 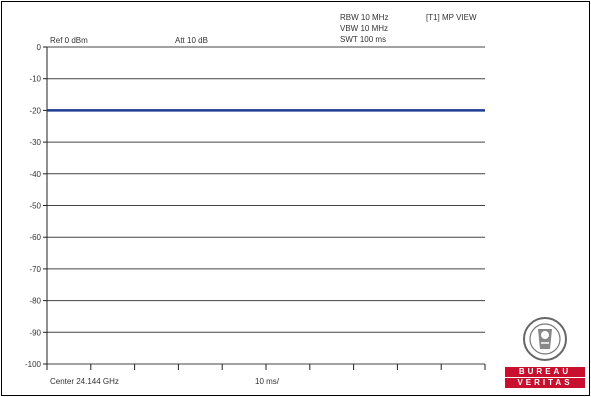 What do you see at coordinates (35, 142) in the screenshot?
I see `y-tick-label: -30` at bounding box center [35, 142].